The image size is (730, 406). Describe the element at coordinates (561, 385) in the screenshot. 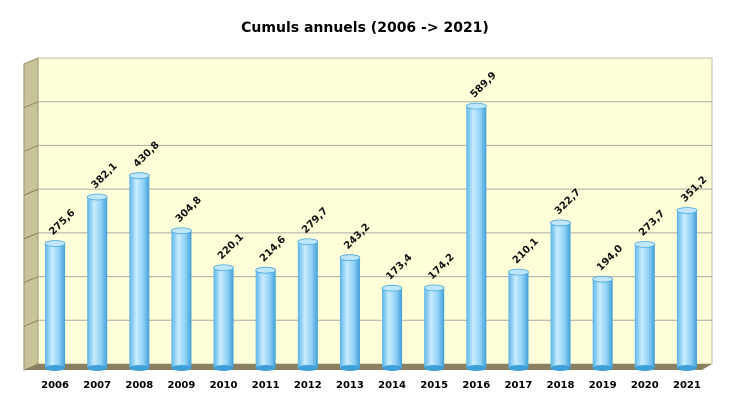

I see `x-tick-label-2018: 2018` at that location.